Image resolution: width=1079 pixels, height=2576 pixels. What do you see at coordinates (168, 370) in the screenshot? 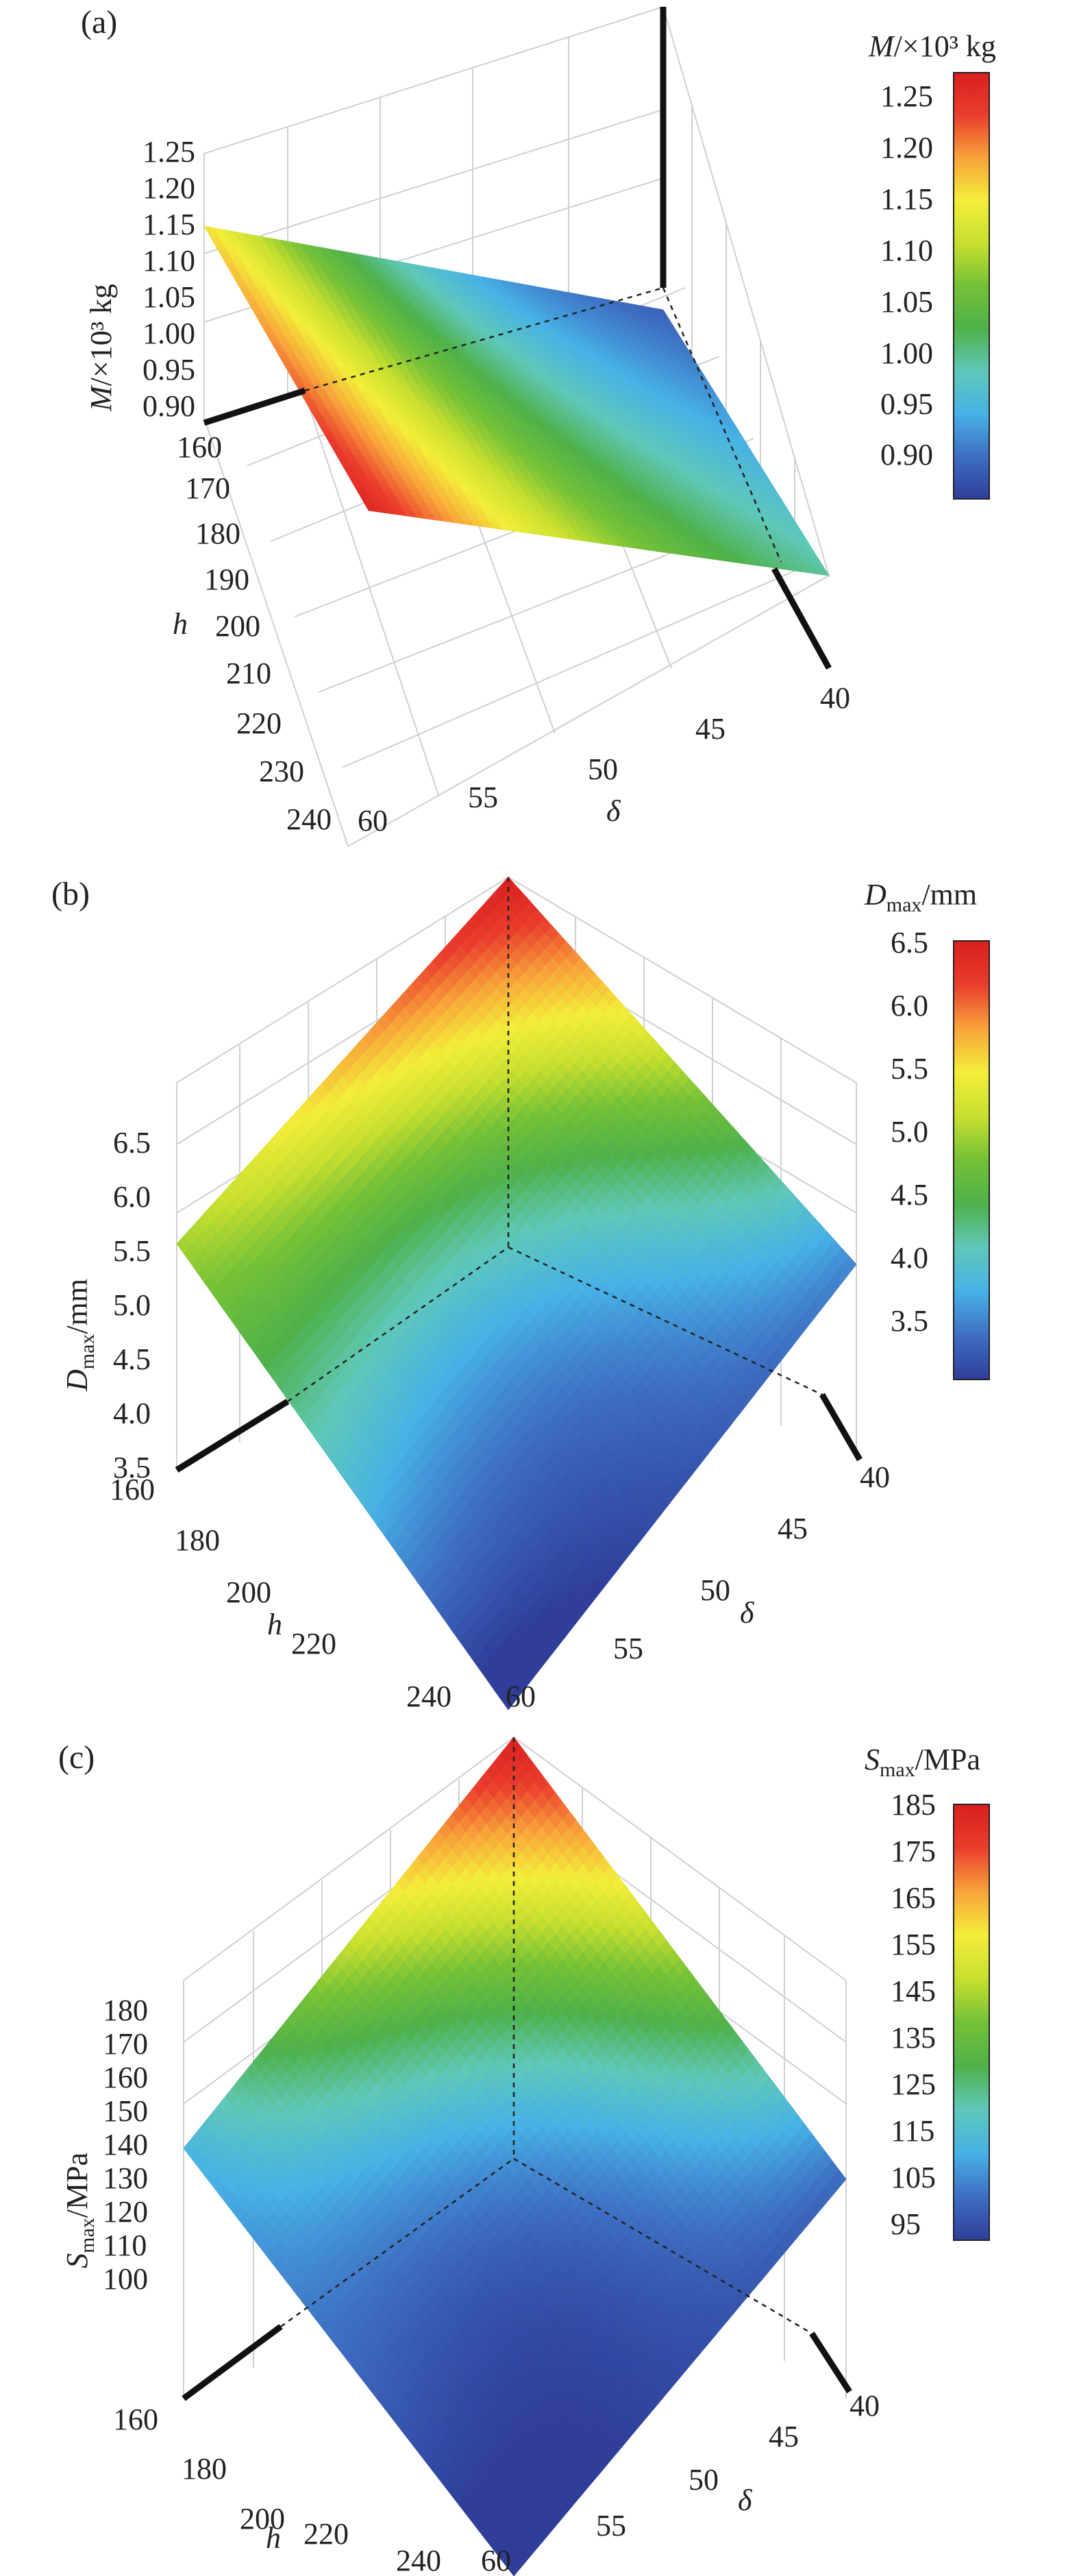
I see `z-tick-label: 0.95` at bounding box center [168, 370].